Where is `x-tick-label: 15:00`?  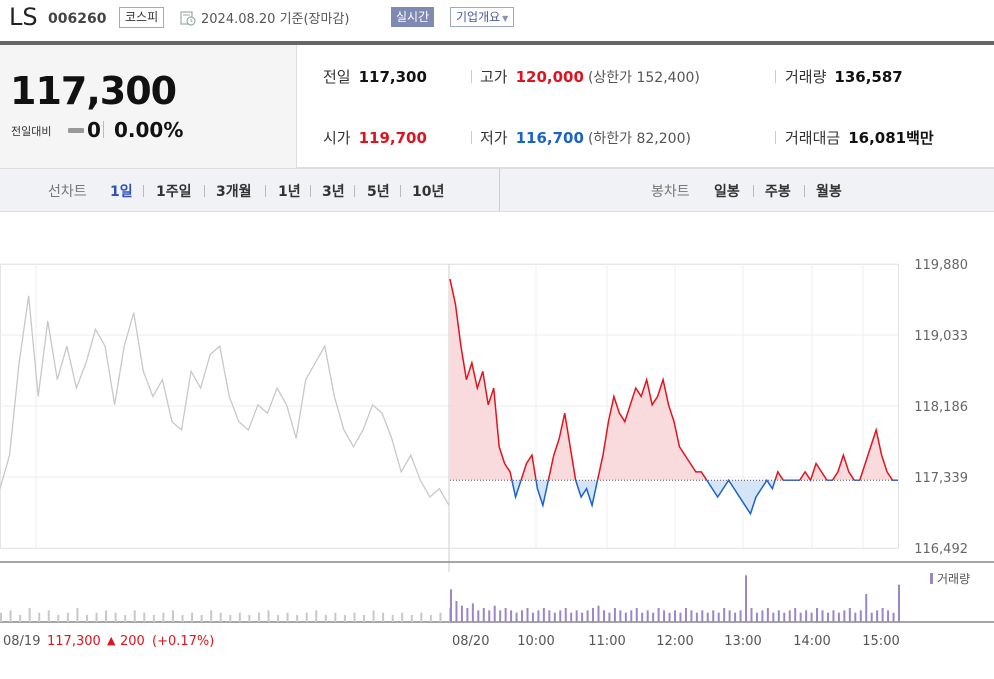 x-tick-label: 15:00 is located at coordinates (880, 641).